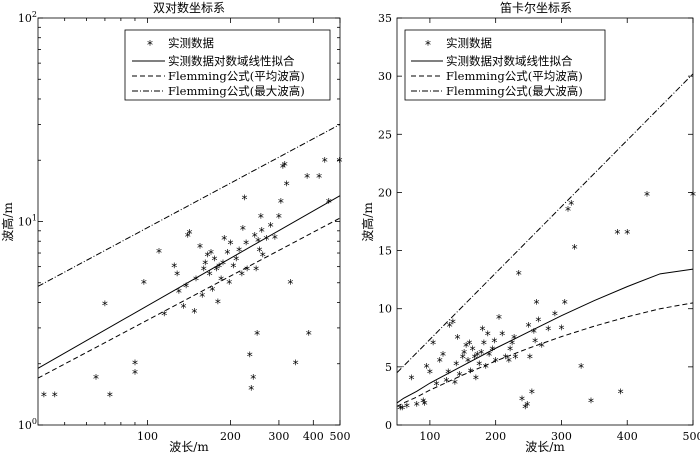 The width and height of the screenshot is (700, 454). I want to click on x-tick-label: 200, so click(495, 436).